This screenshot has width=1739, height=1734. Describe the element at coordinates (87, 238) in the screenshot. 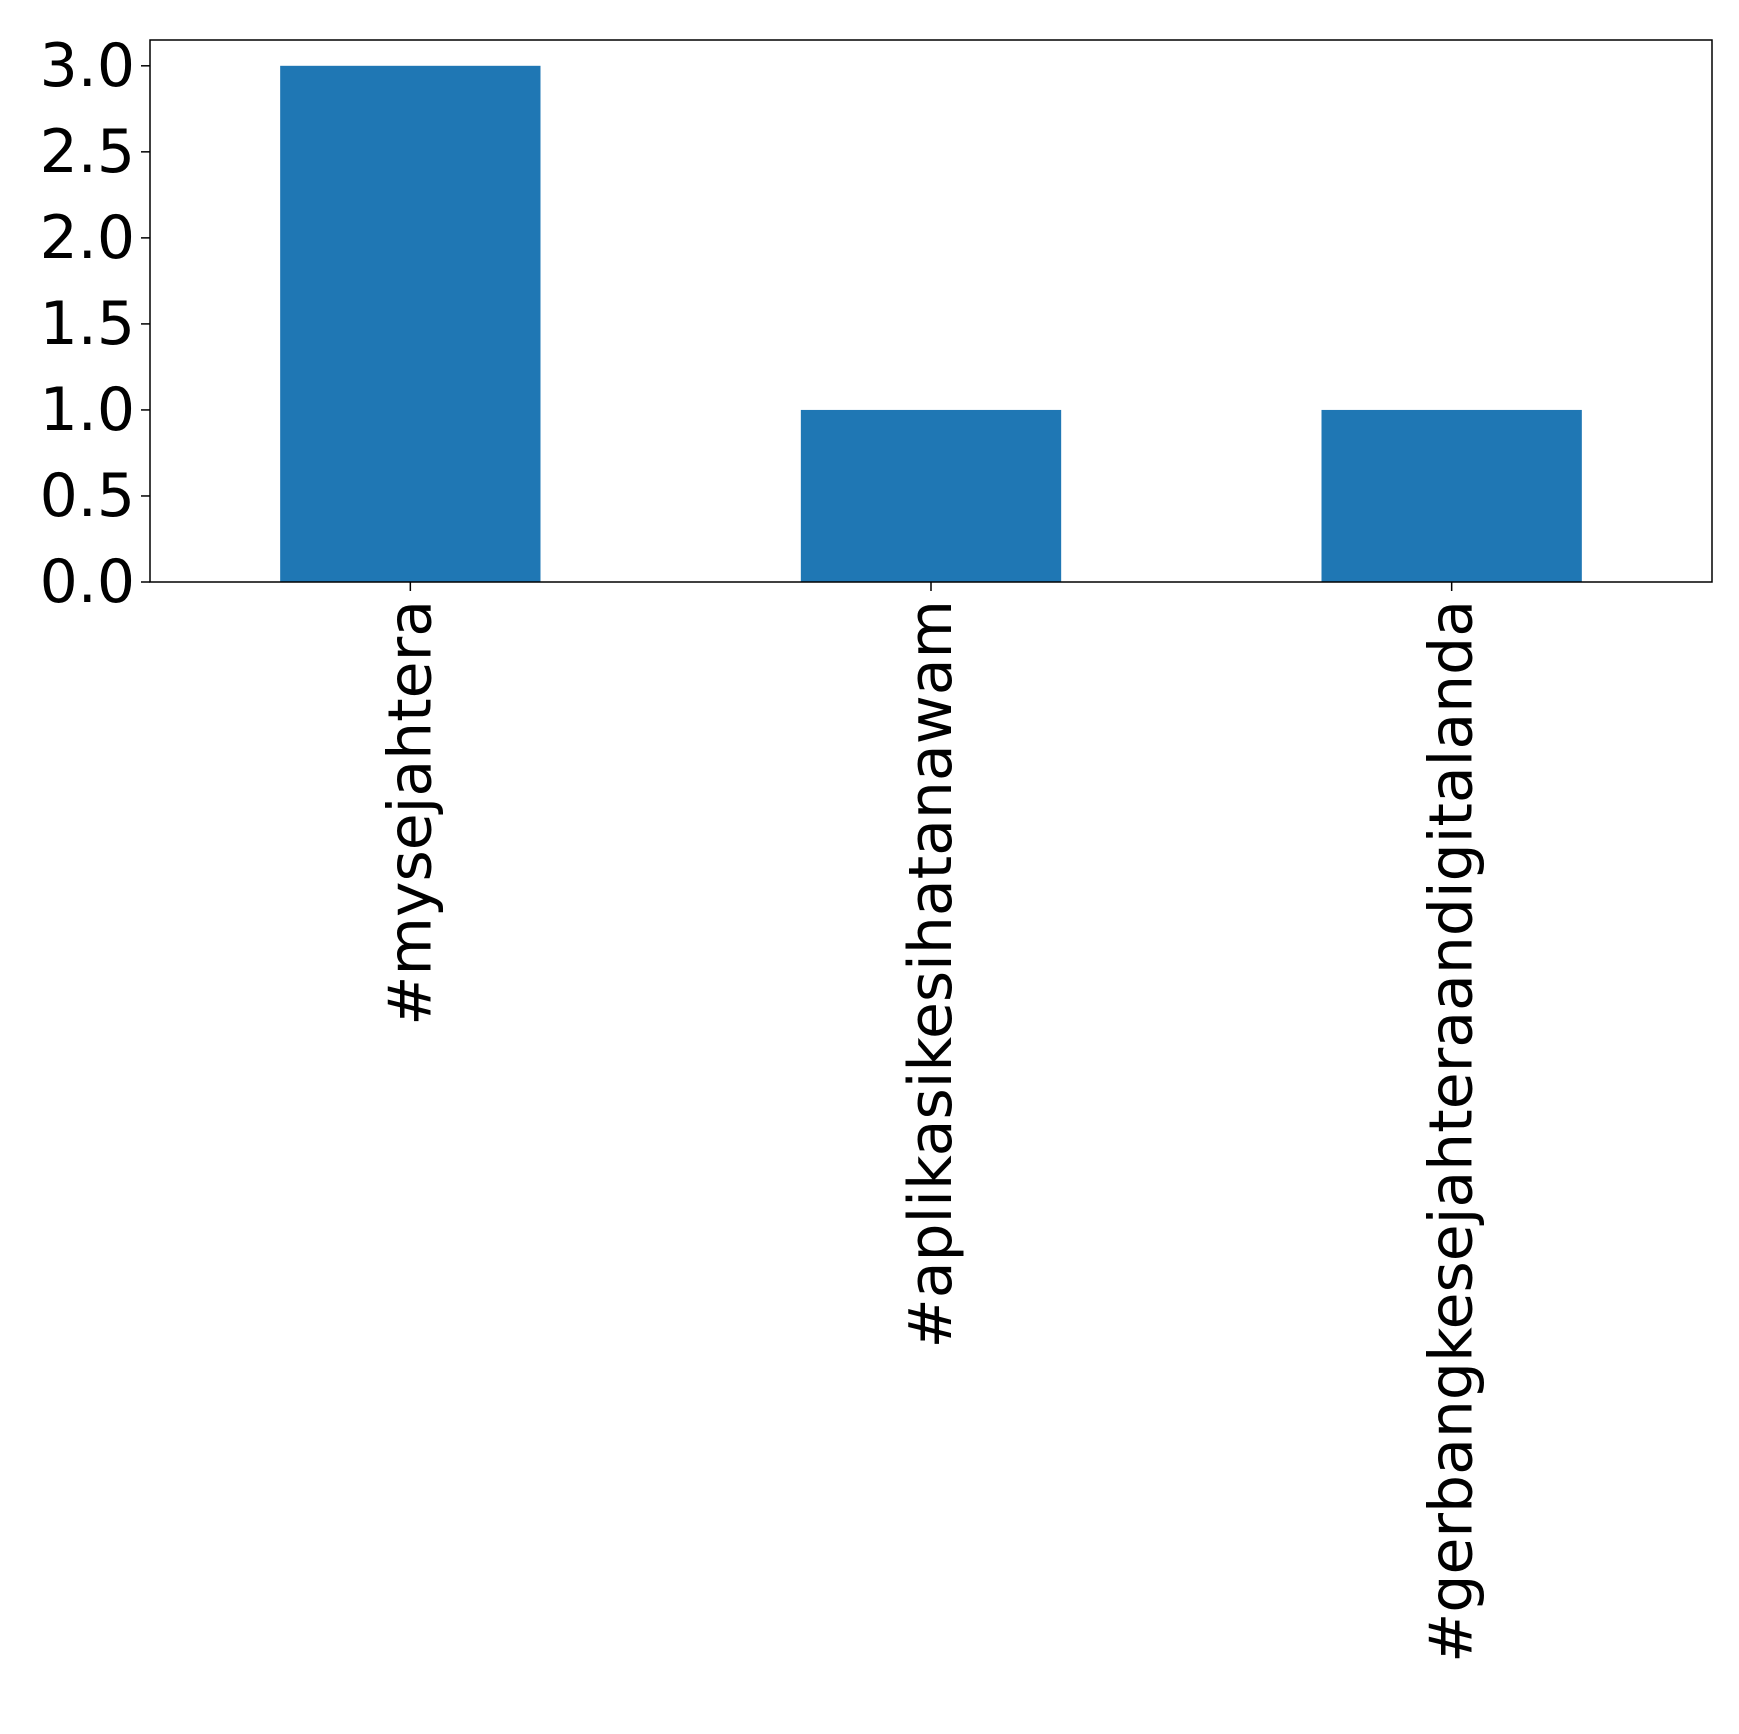

I see `y-tick-label: 2.0` at that location.